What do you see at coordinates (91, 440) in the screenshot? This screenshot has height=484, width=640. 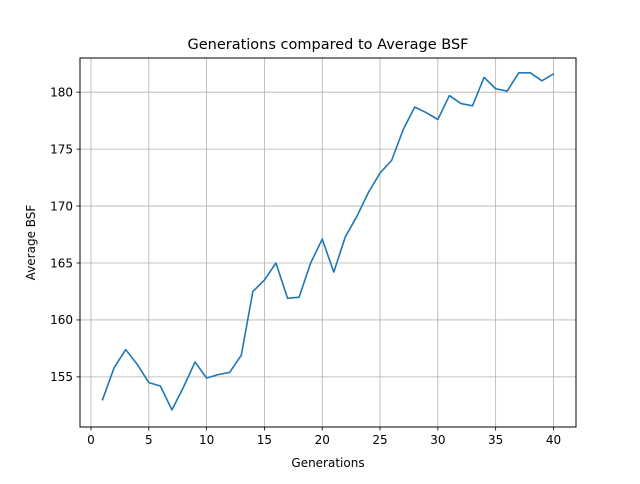 I see `x-tick-label: 0` at bounding box center [91, 440].